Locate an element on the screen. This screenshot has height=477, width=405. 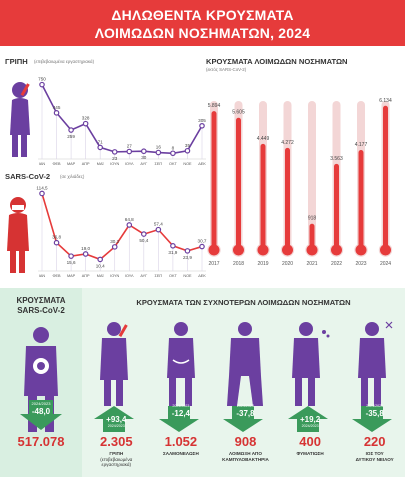
cases-chart-subtitle: (εκτός SARS-CoV-2) is located at coordinates (226, 69).